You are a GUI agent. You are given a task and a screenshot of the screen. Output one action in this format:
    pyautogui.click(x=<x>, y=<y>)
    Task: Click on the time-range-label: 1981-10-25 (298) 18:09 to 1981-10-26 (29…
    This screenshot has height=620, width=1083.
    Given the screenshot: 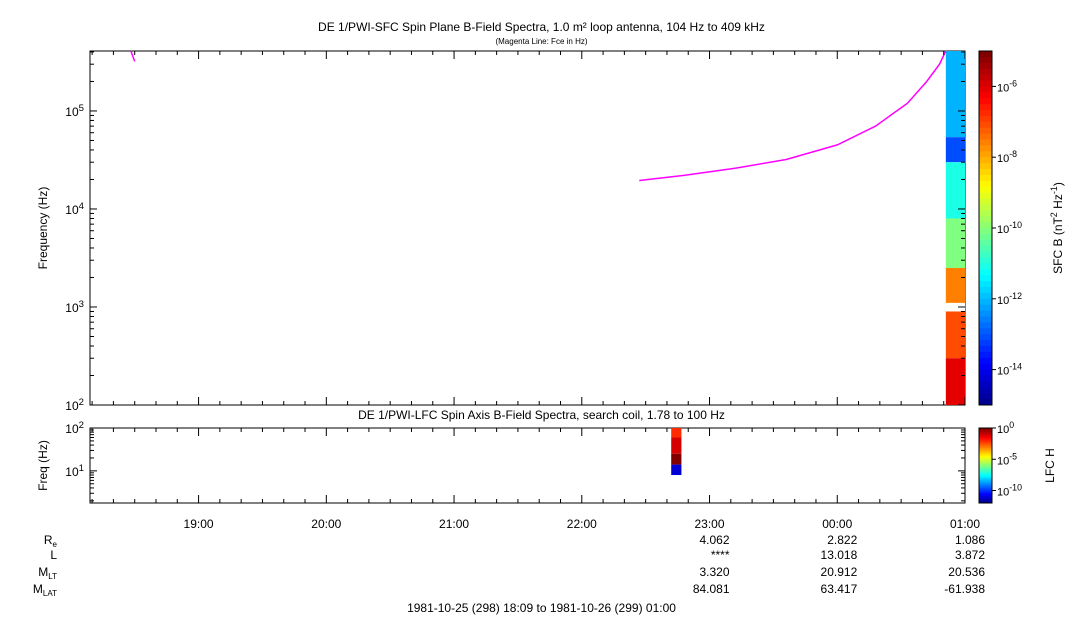 What is the action you would take?
    pyautogui.click(x=541, y=608)
    